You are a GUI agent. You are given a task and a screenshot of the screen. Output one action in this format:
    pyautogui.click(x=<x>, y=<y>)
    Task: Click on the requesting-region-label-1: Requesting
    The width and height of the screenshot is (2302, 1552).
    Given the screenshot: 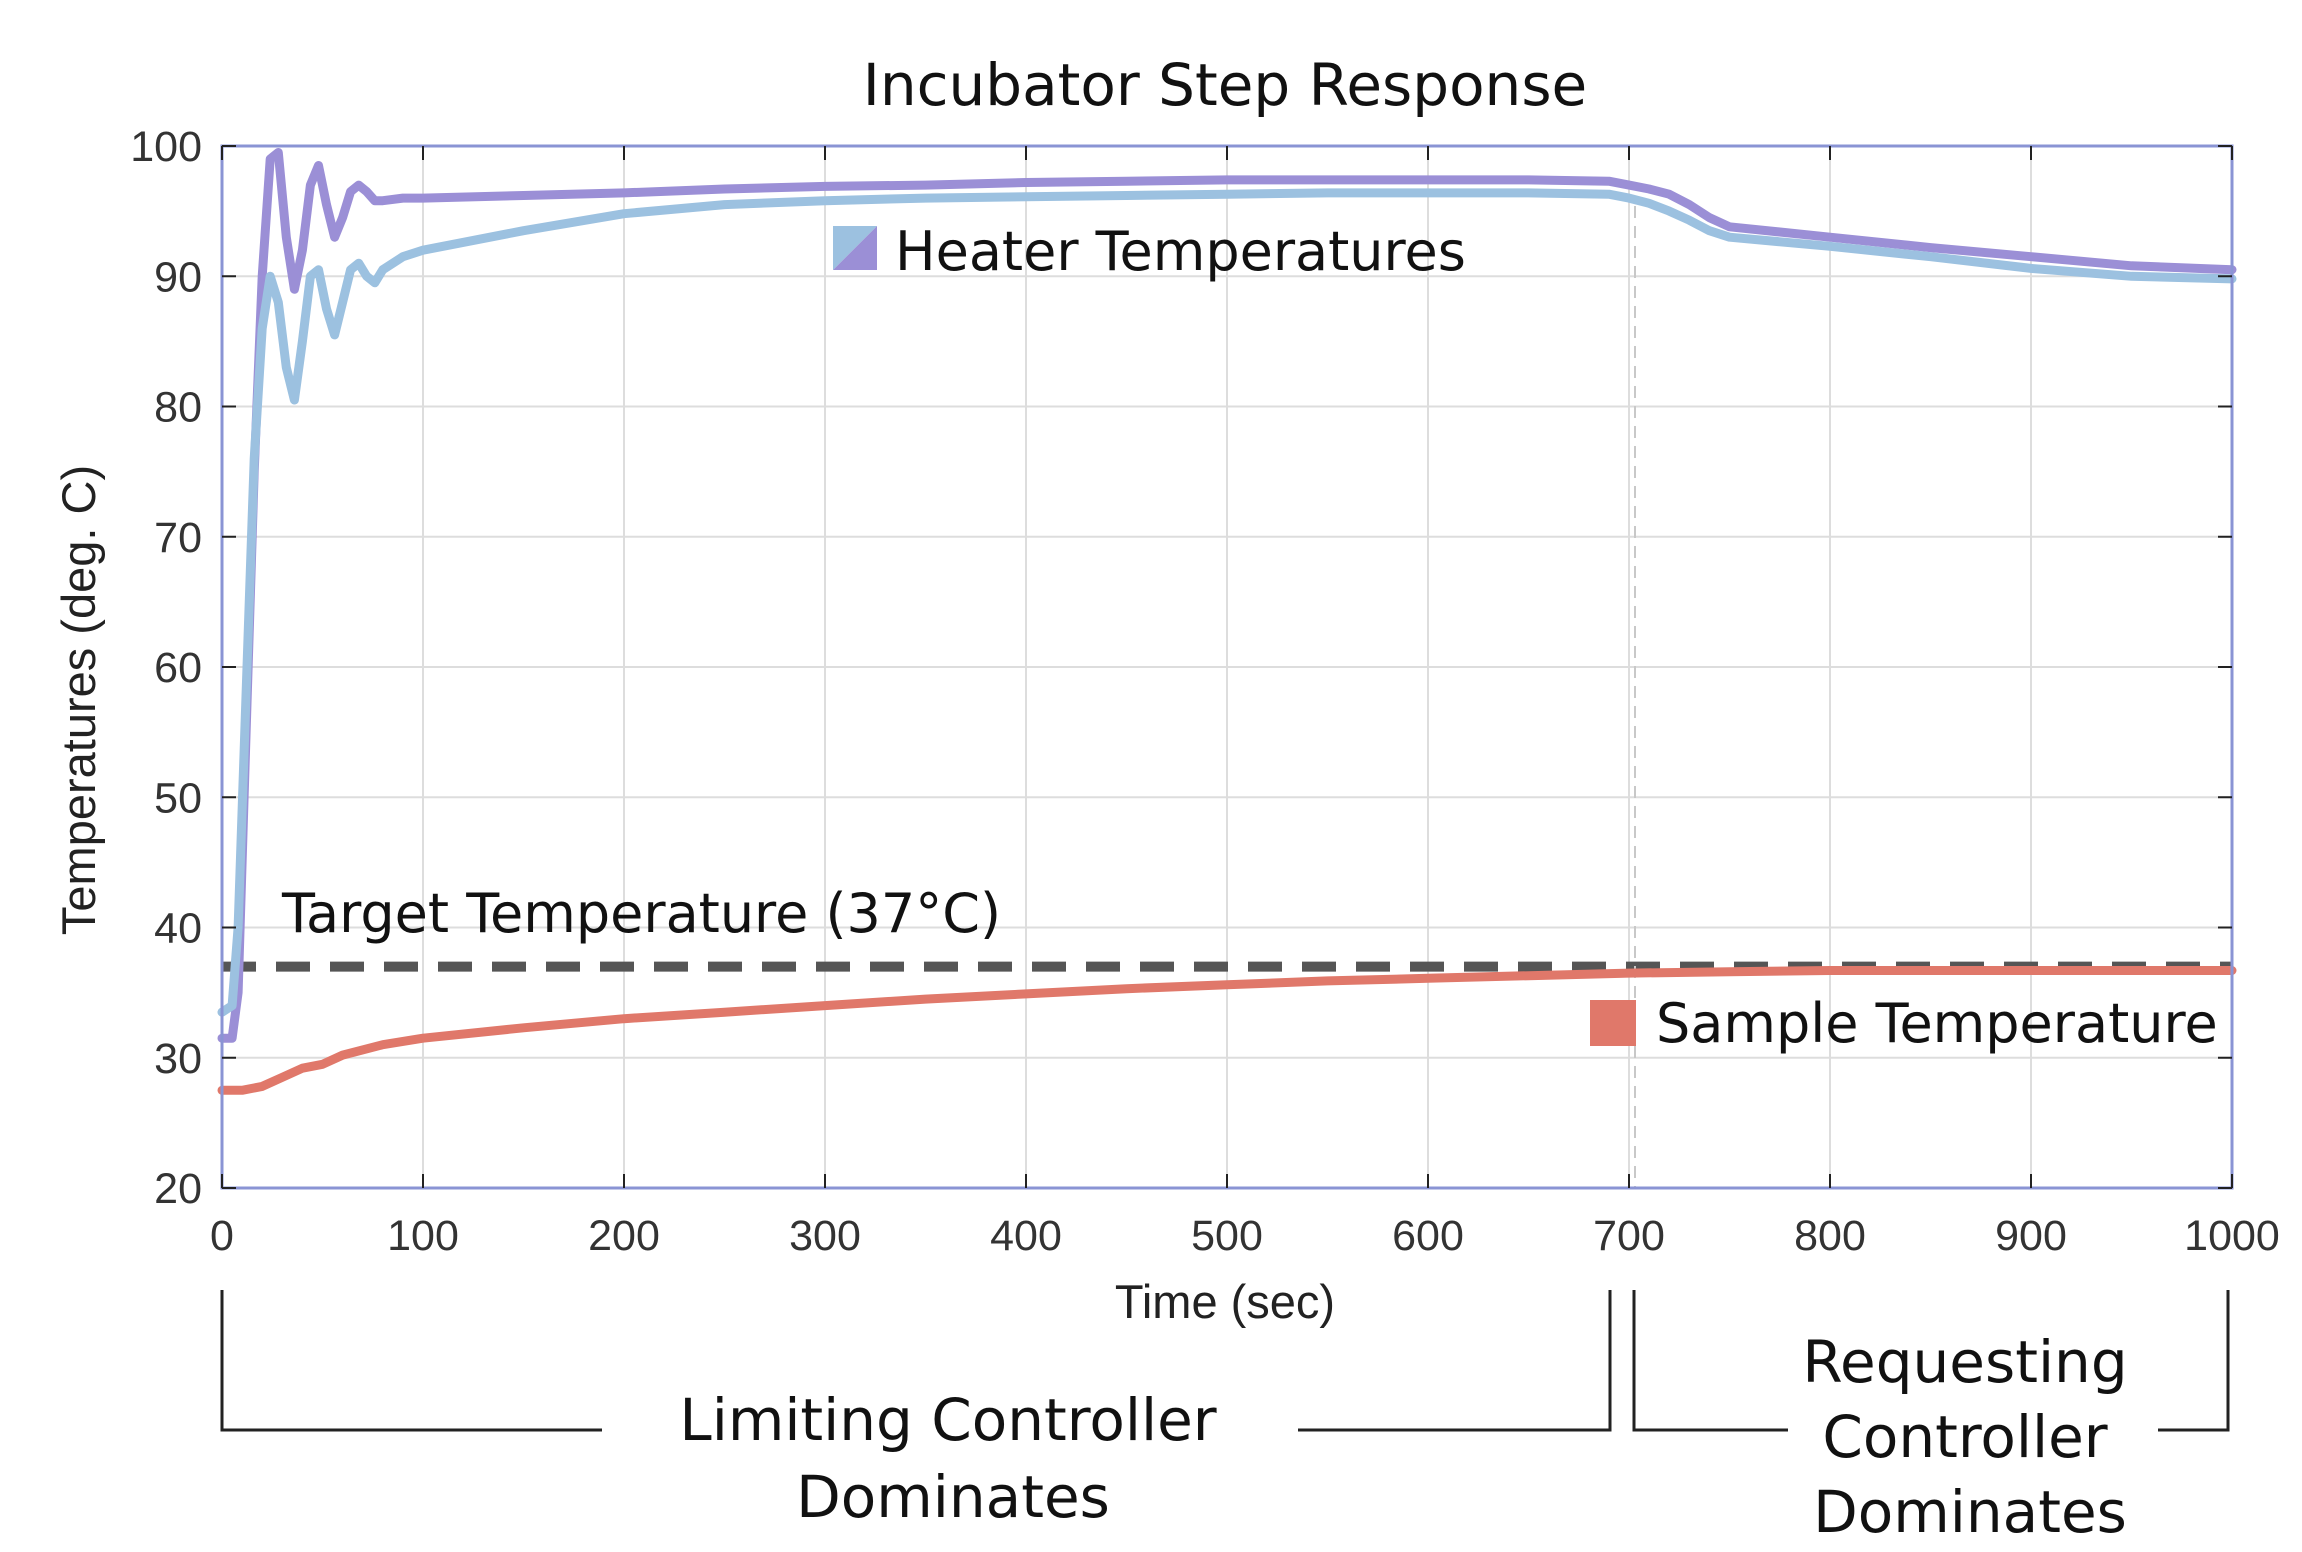 What is the action you would take?
    pyautogui.click(x=1964, y=1362)
    